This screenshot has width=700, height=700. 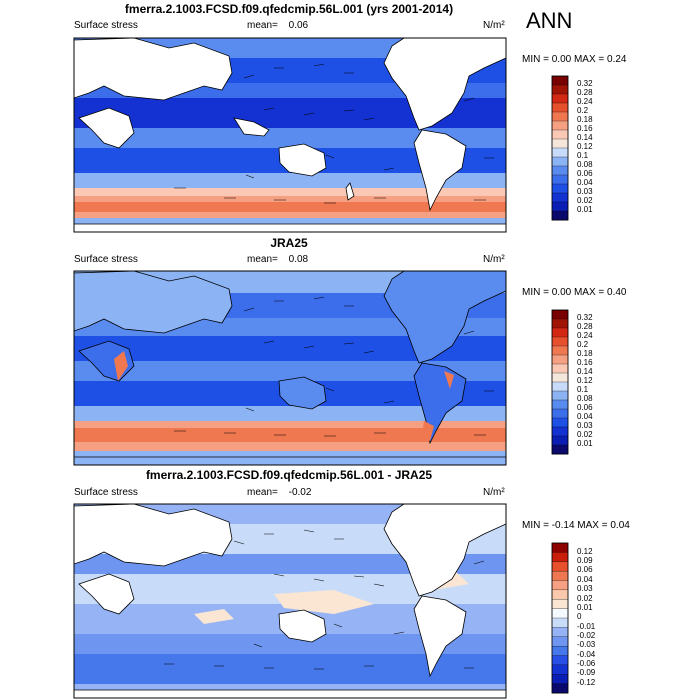 I want to click on panel-1-mean: mean= 0.06, so click(x=277, y=25).